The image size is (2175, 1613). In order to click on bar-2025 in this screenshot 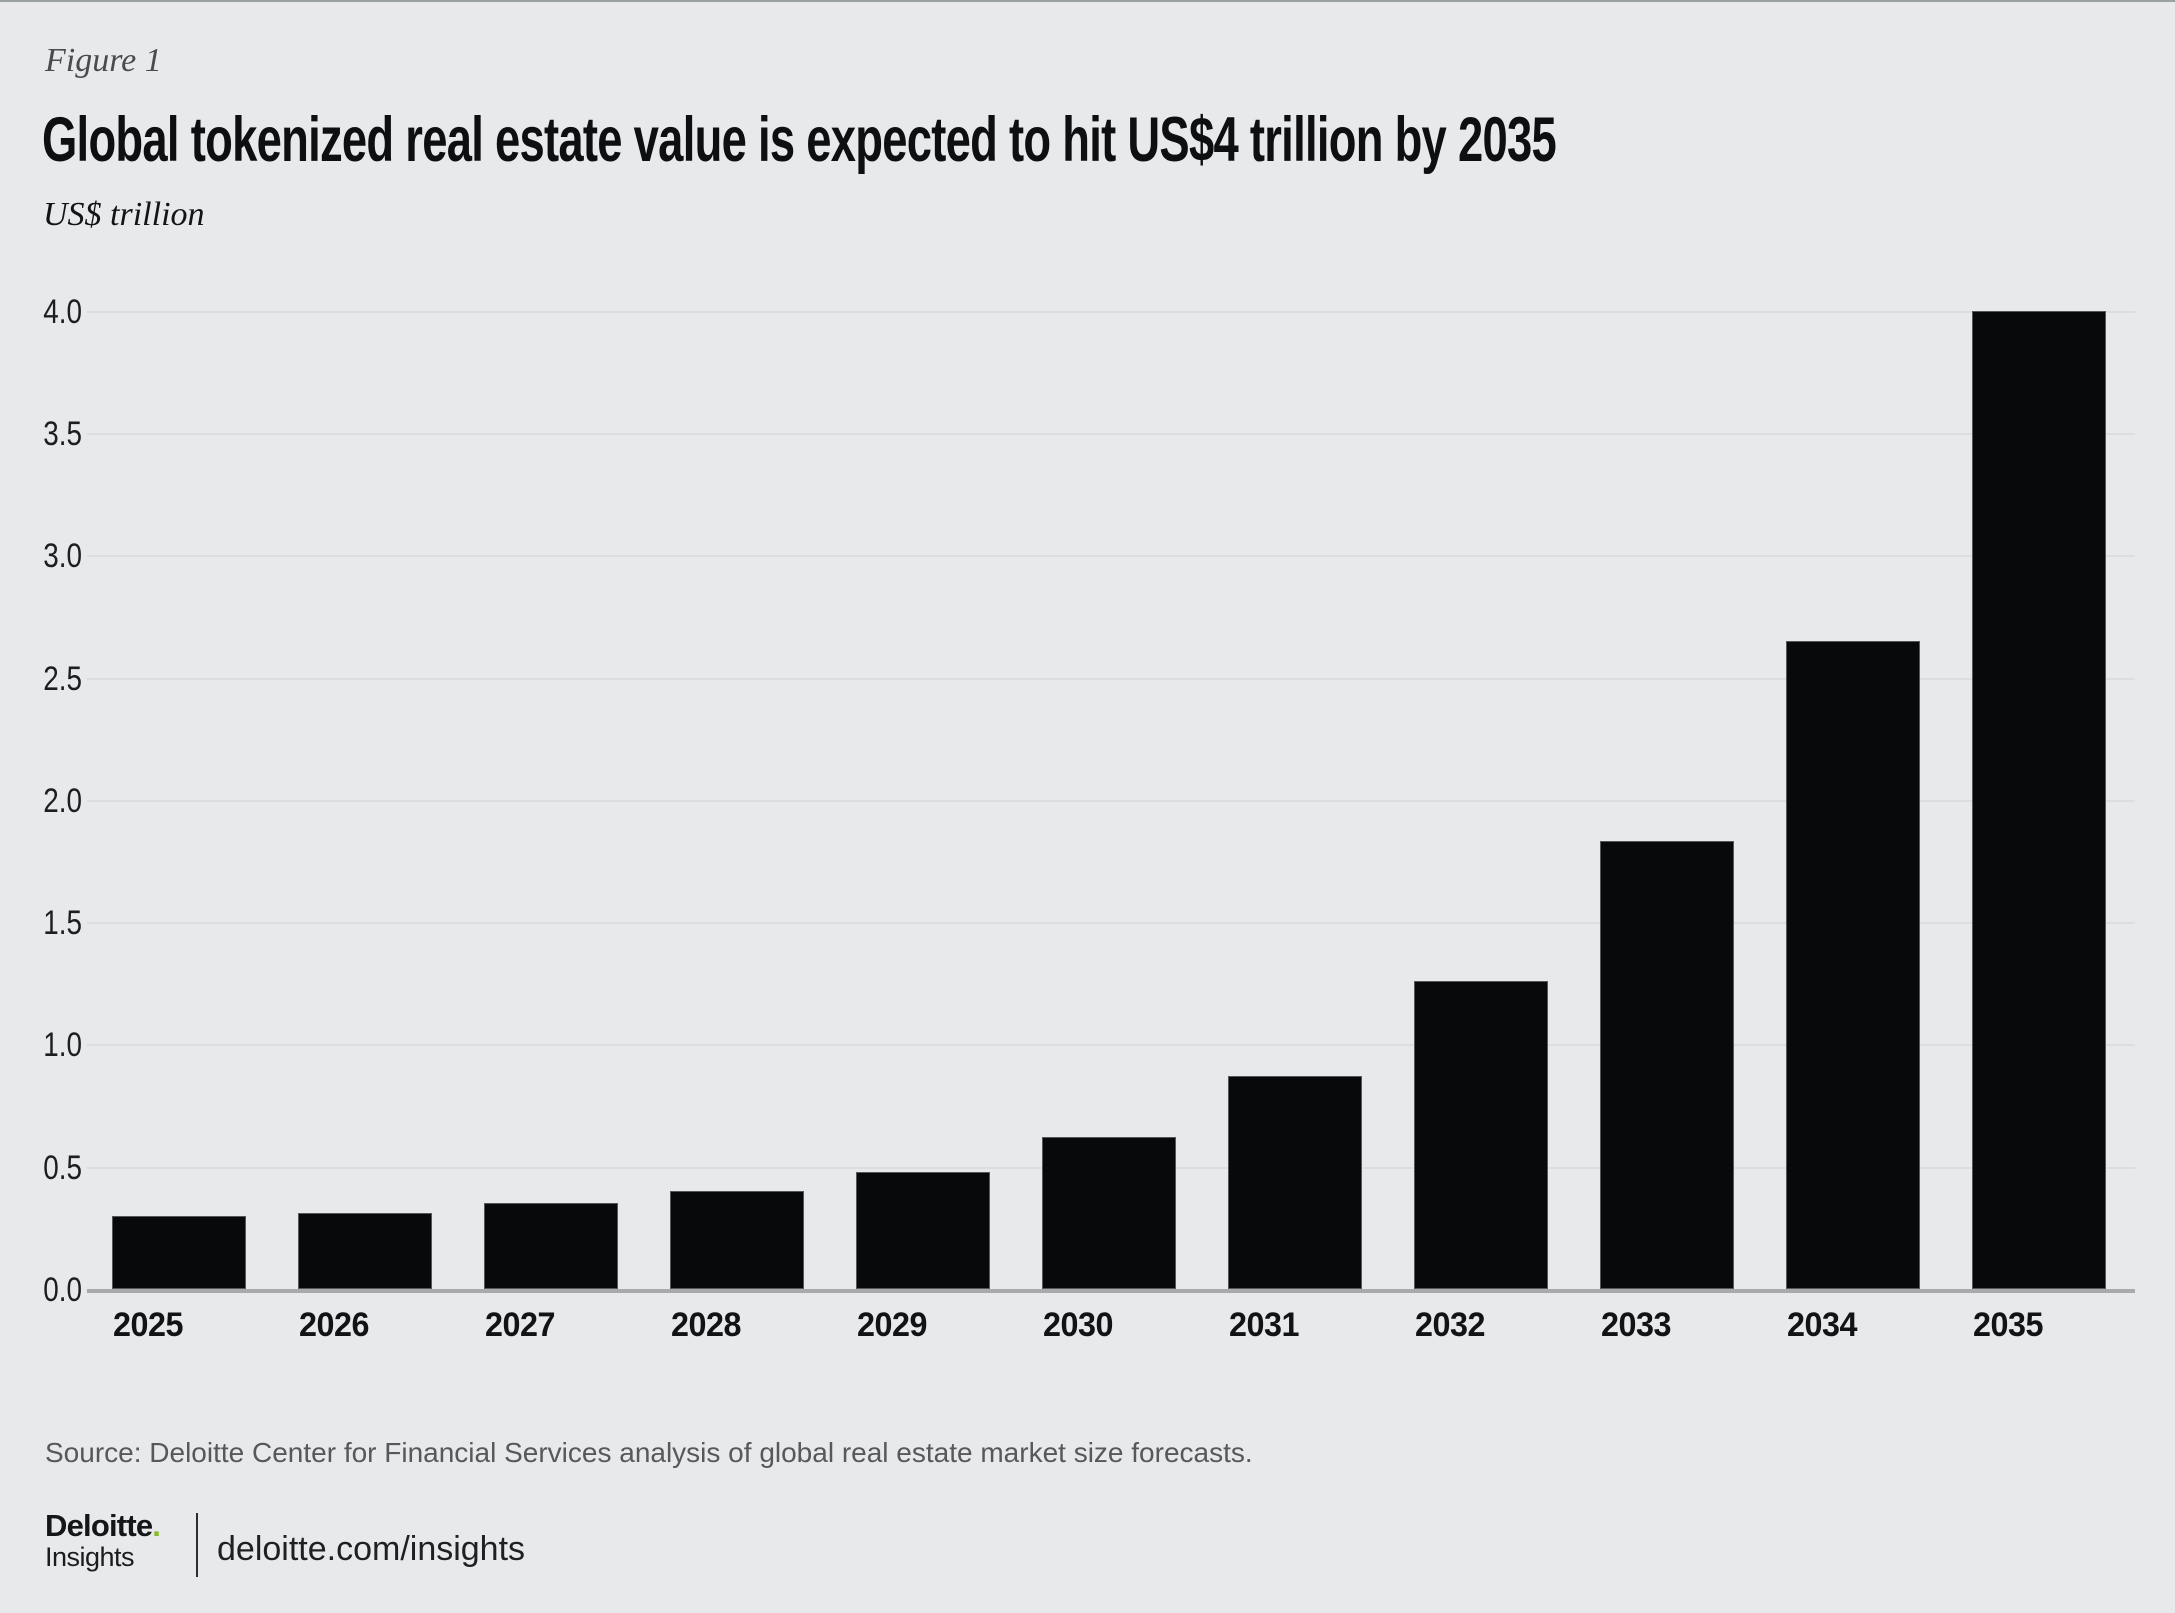, I will do `click(179, 1252)`.